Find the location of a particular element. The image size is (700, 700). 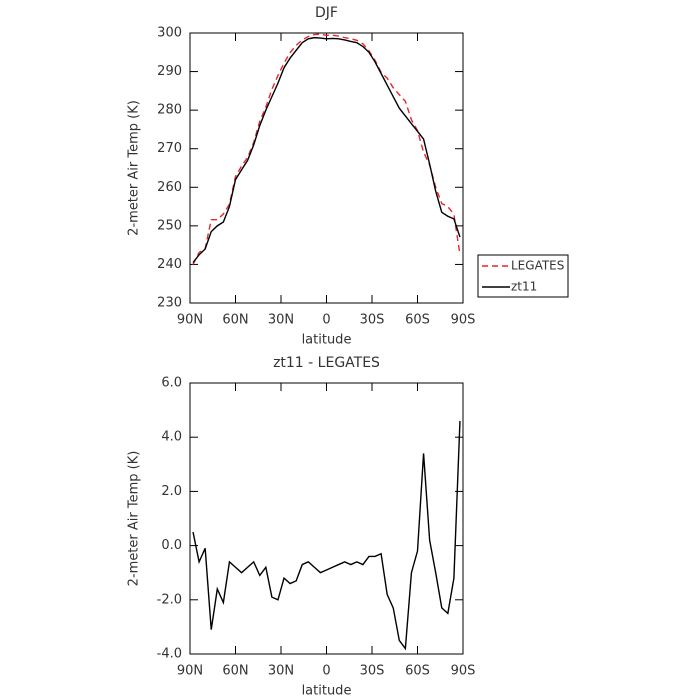

y-tick-label: 6.0 is located at coordinates (171, 383).